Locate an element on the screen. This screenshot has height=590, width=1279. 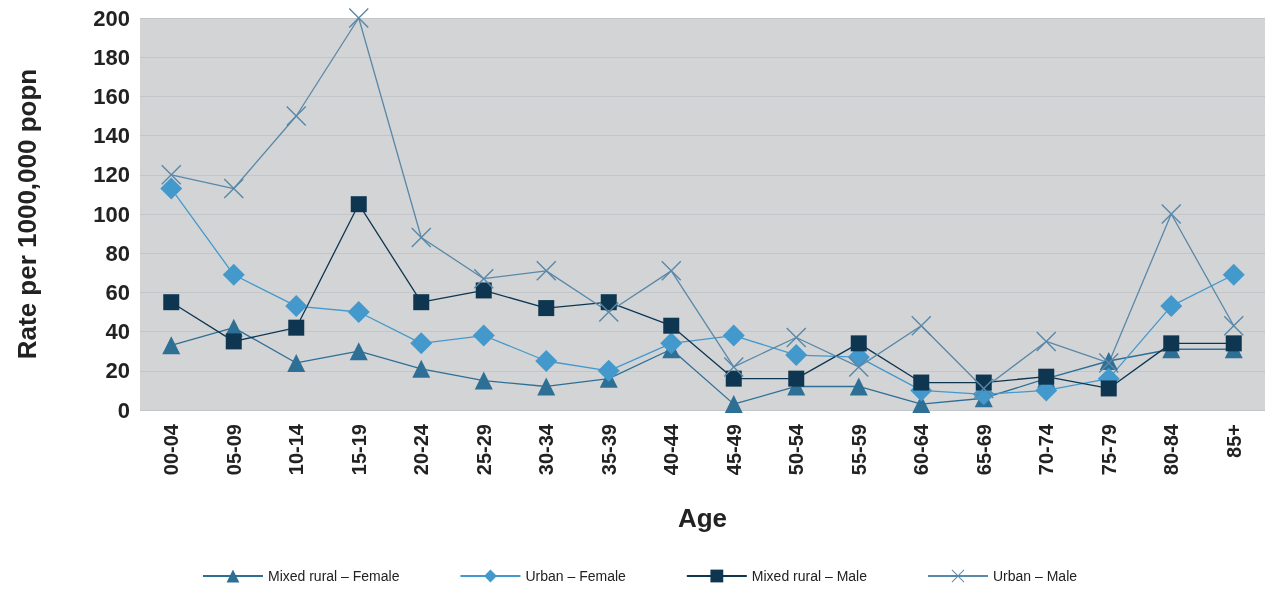
x-tick-label: 60-64 is located at coordinates (921, 449).